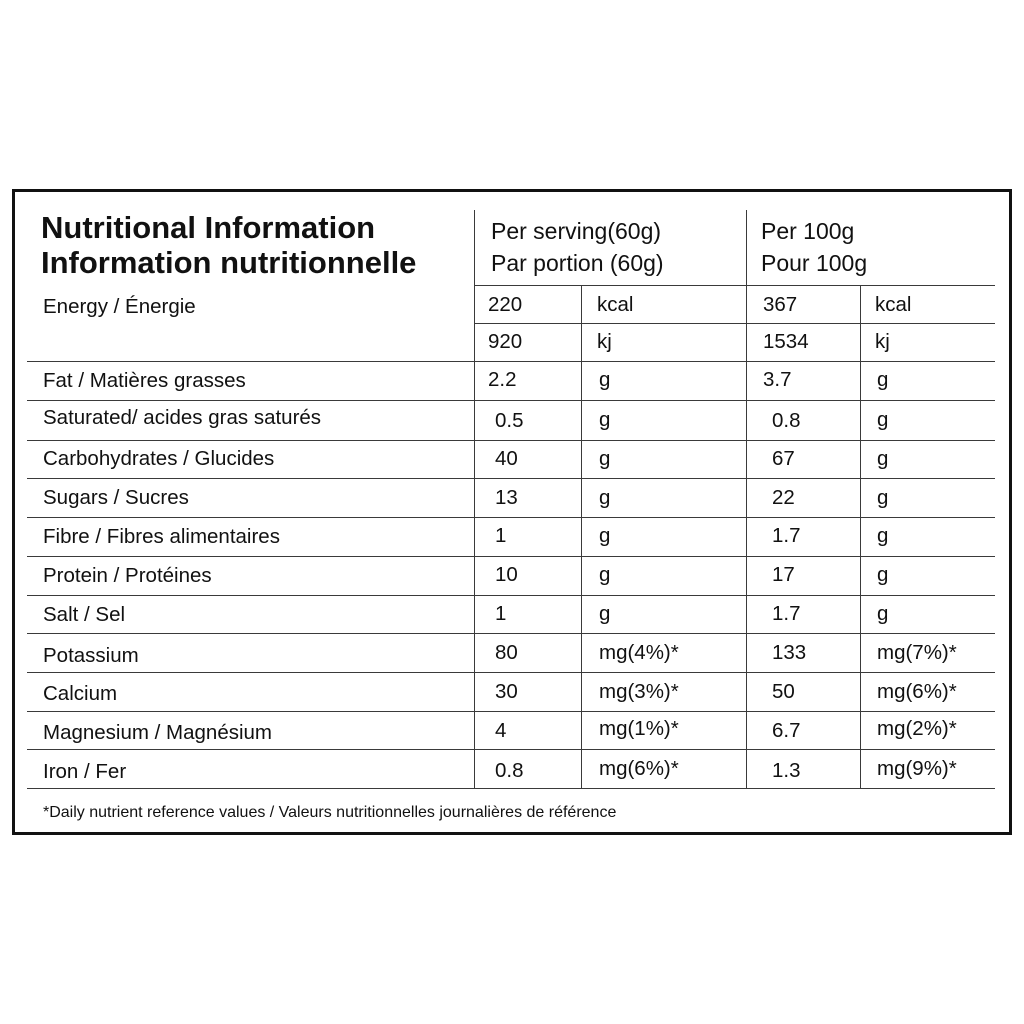 This screenshot has width=1024, height=1024. I want to click on carbohydrates-per100-unit: g, so click(883, 458).